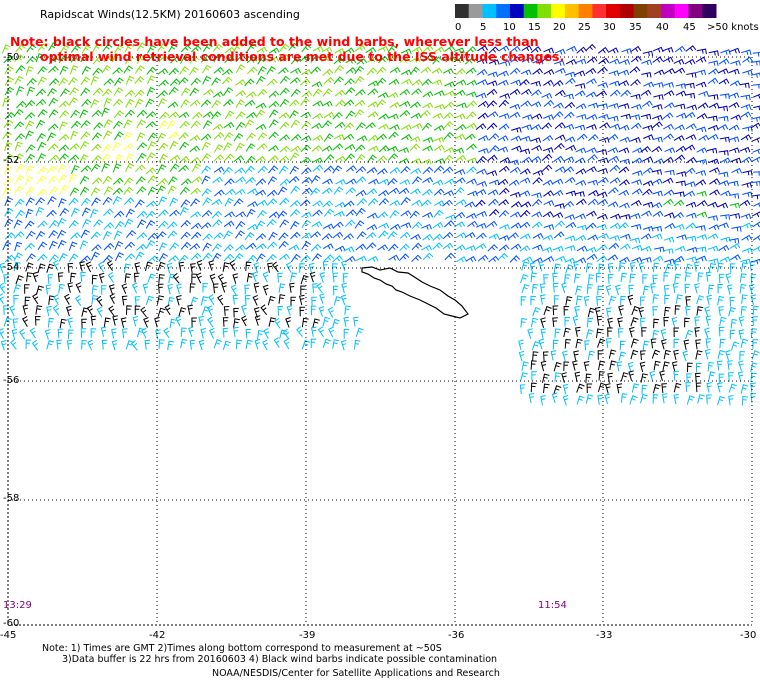  Describe the element at coordinates (462, 11) in the screenshot. I see `legend-swatch` at that location.